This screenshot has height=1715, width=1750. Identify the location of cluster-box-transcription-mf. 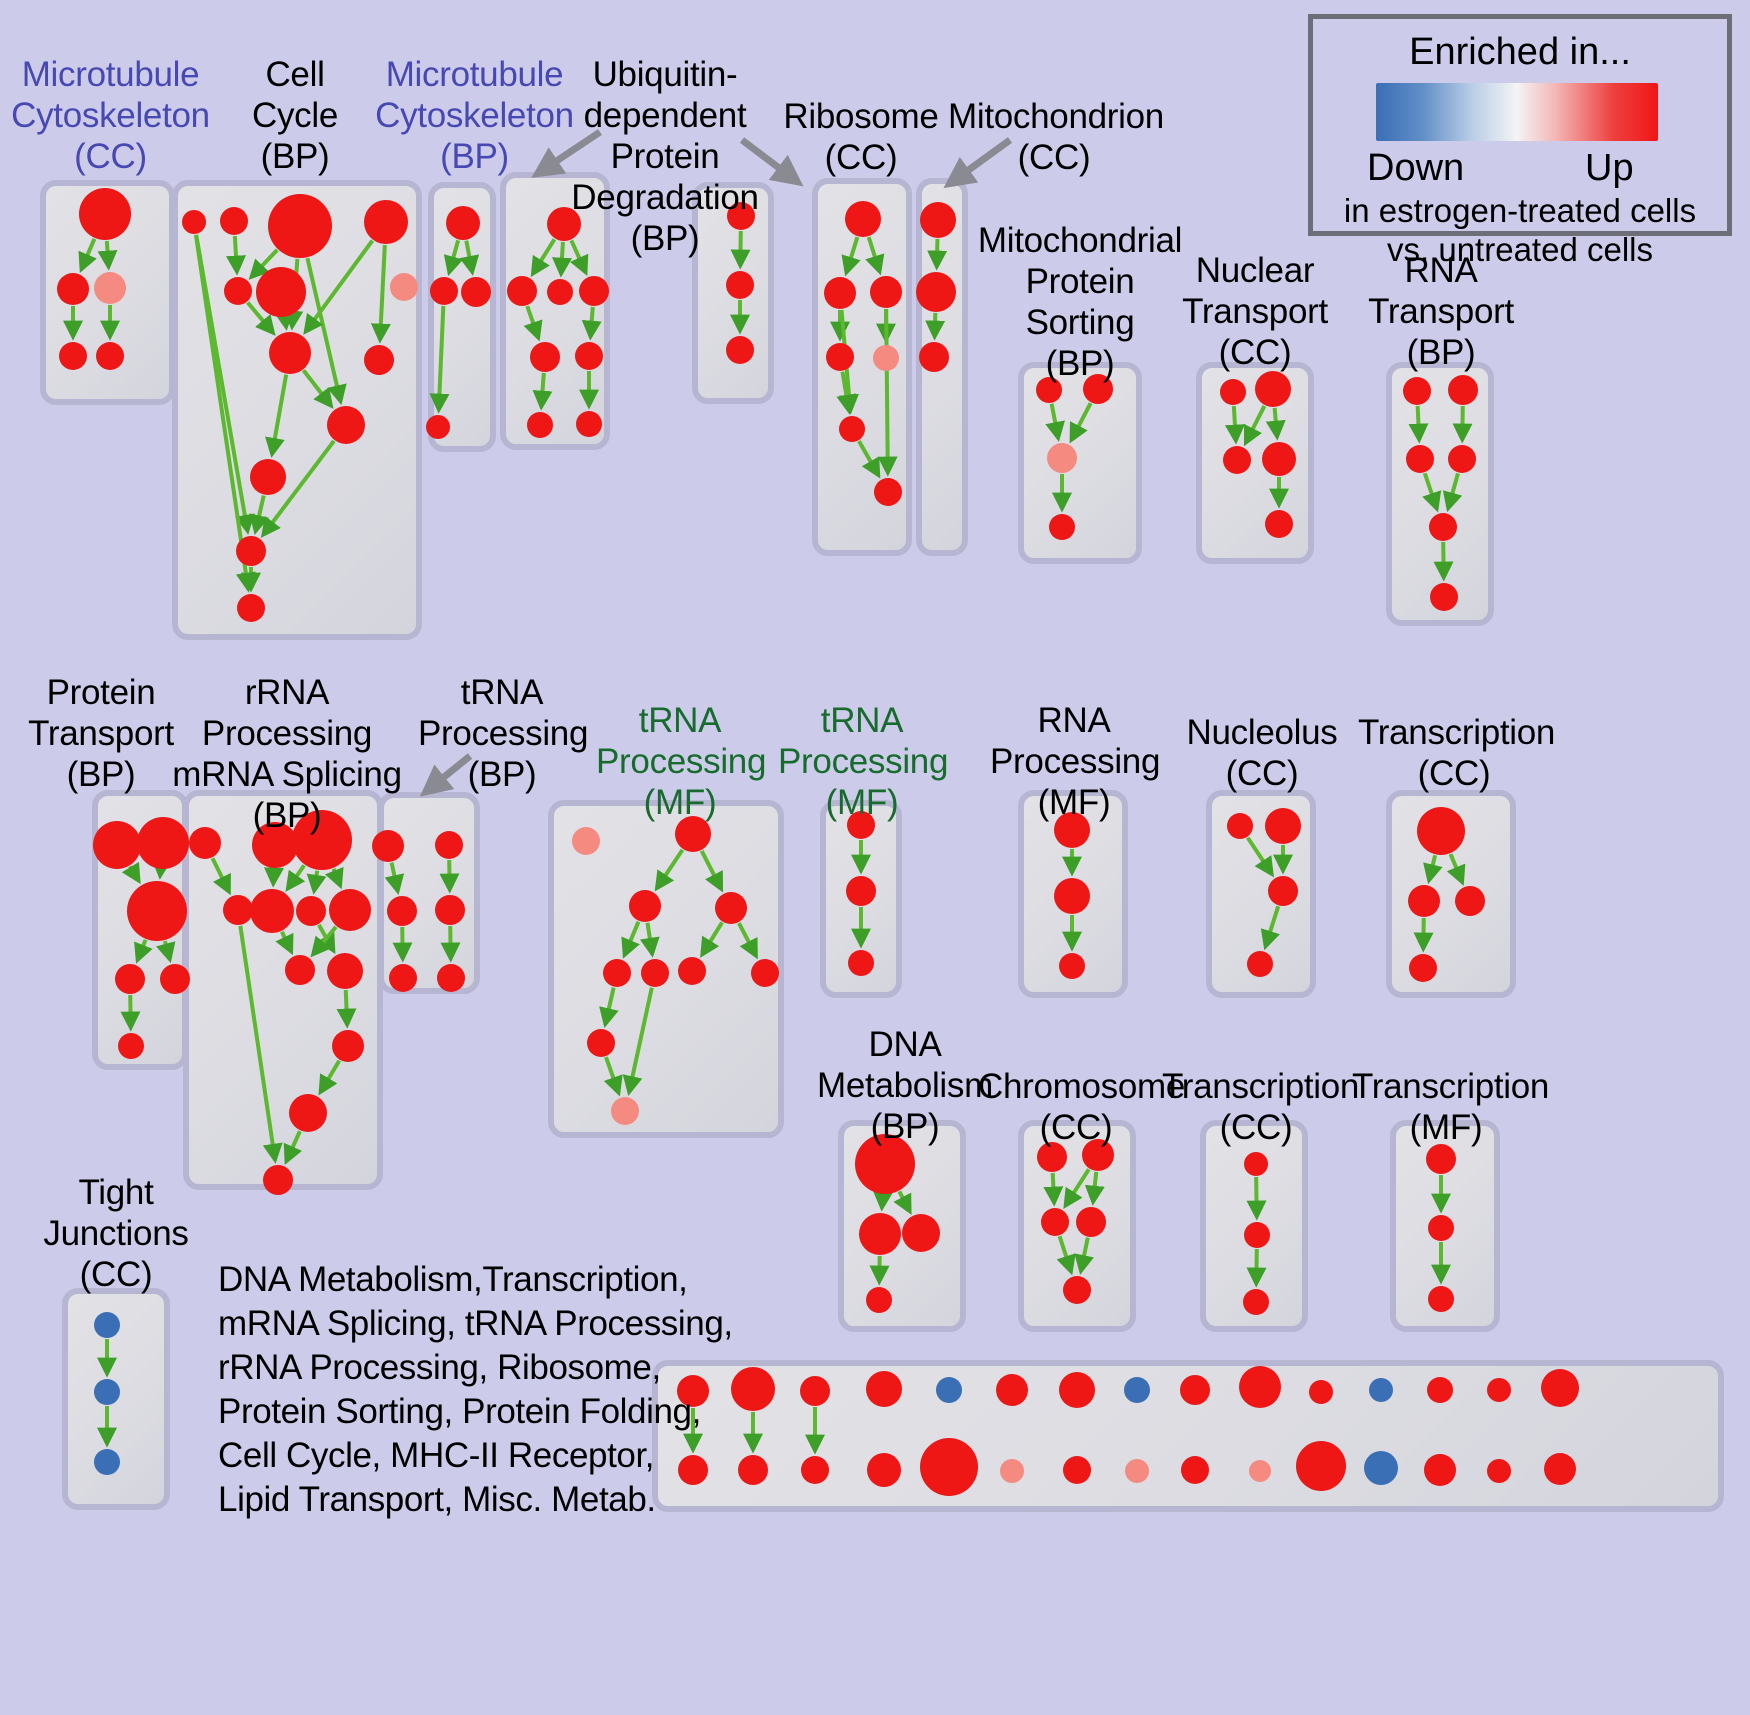
(1445, 1226).